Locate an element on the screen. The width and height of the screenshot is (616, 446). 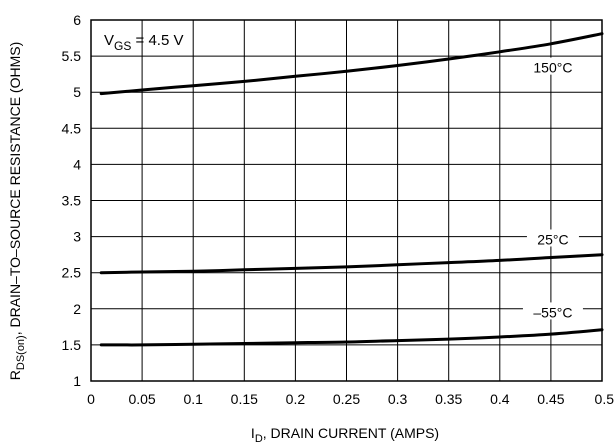
y-tick-labels: 1 1.5 2 2.5 3 3.5 4 4.5 5 5.5 6 is located at coordinates (72, 200).